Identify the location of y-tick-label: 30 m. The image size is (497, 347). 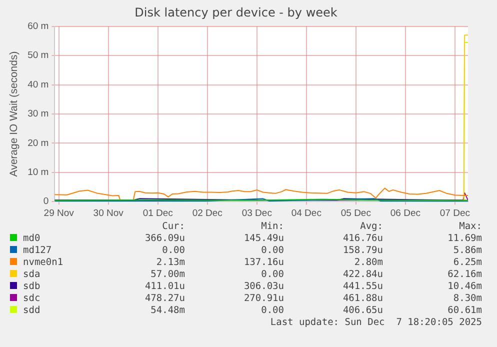
(38, 114).